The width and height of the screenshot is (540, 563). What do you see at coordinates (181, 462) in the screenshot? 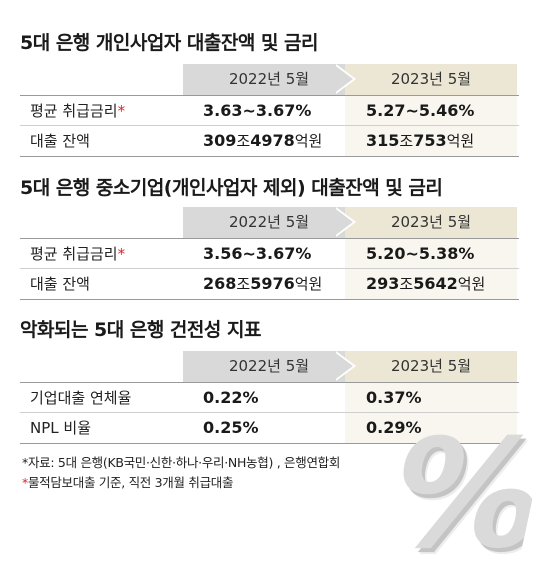
I see `source-note: *자료: 5대 은행(KB국민·신한·하나·우리·NH농협) , 은행연합회` at bounding box center [181, 462].